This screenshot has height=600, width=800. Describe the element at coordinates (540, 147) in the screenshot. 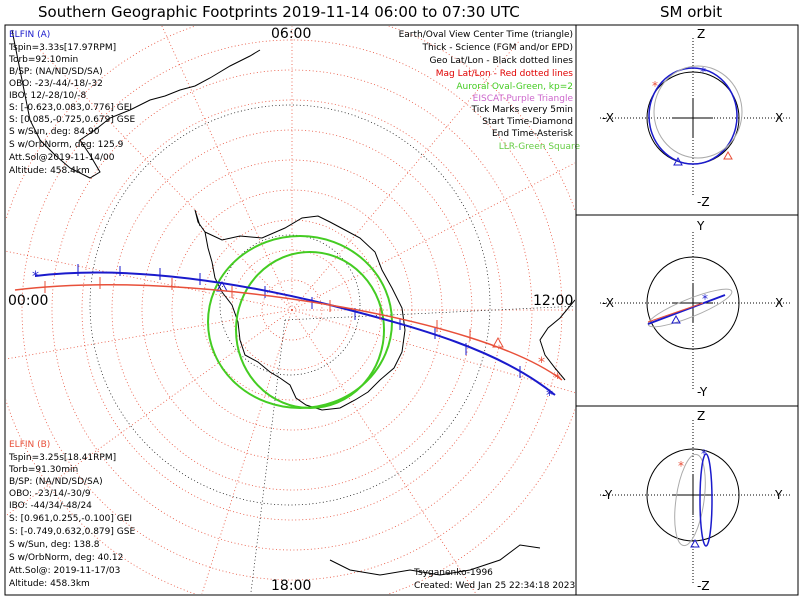

I see `legend-line-10: LLR-Green Square` at that location.